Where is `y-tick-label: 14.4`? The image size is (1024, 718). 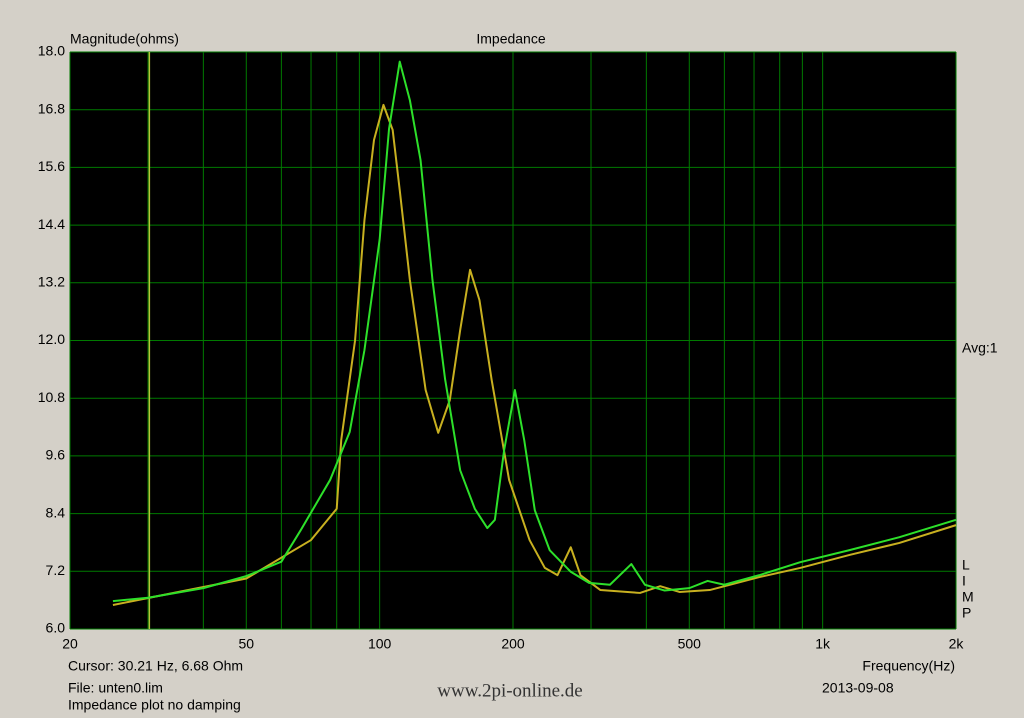 y-tick-label: 14.4 is located at coordinates (51, 224).